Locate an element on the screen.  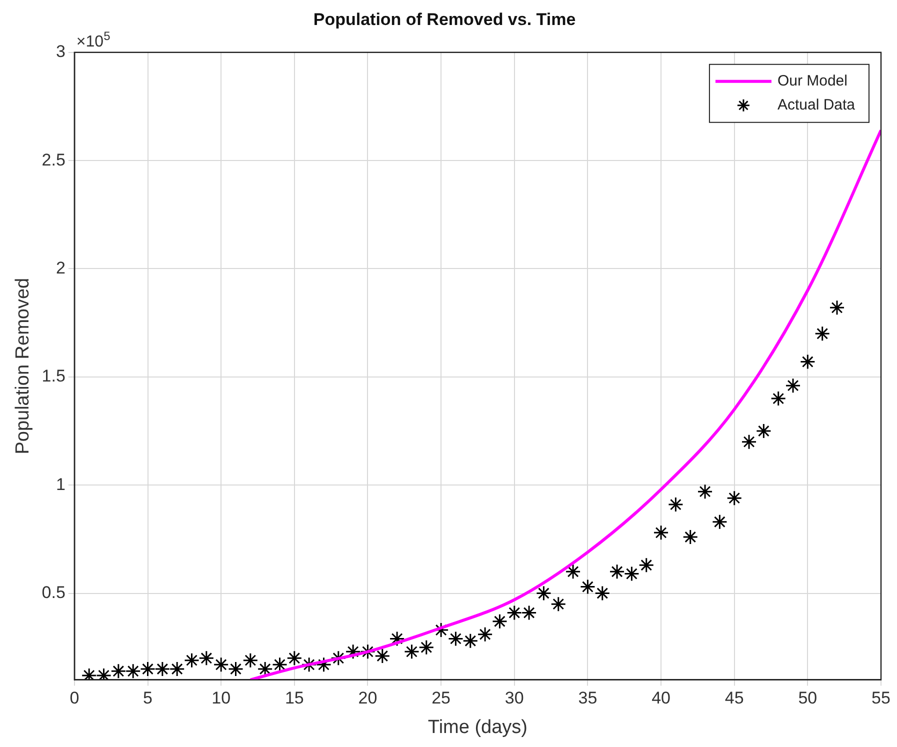
x-tick-label: 55 is located at coordinates (881, 698).